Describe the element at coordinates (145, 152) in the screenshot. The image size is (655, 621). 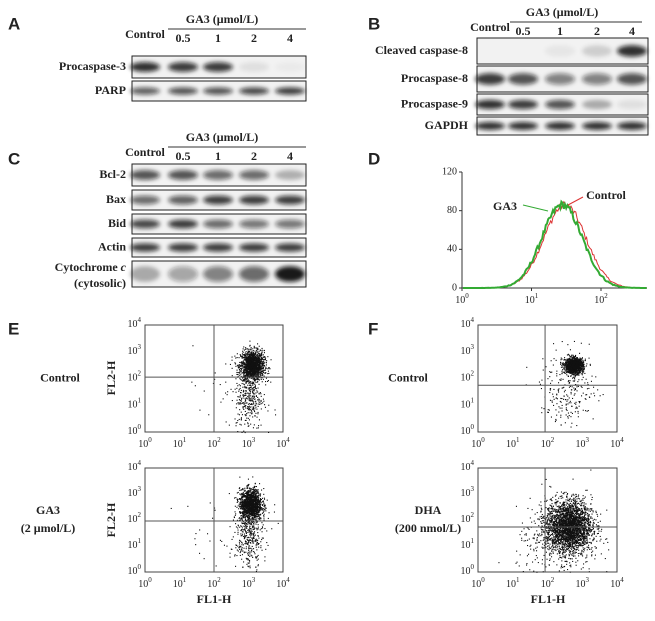
I see `lane-label: Control` at that location.